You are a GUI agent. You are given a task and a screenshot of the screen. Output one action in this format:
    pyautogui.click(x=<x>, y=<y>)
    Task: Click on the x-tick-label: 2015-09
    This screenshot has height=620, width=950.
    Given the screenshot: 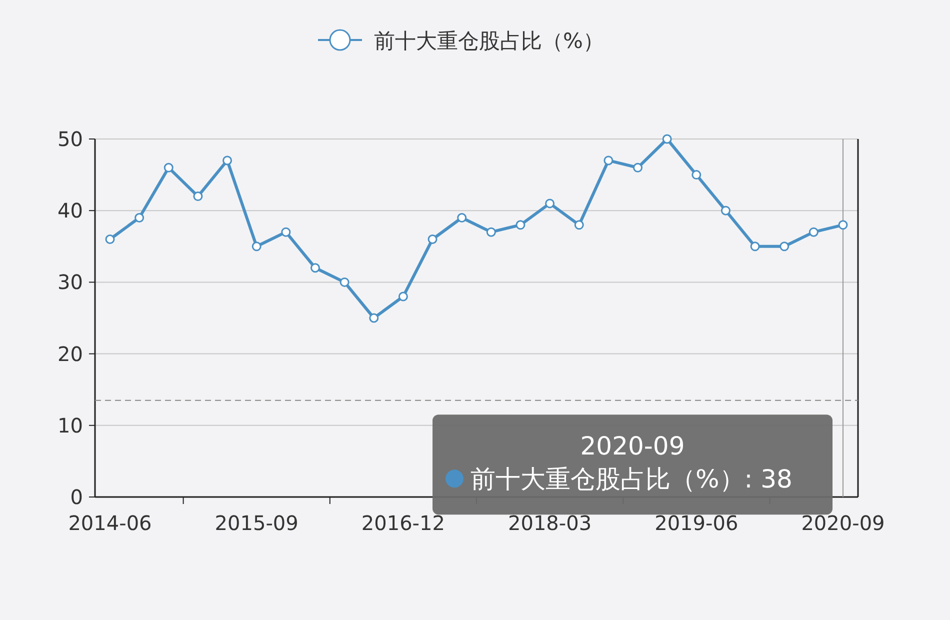 What is the action you would take?
    pyautogui.click(x=256, y=523)
    